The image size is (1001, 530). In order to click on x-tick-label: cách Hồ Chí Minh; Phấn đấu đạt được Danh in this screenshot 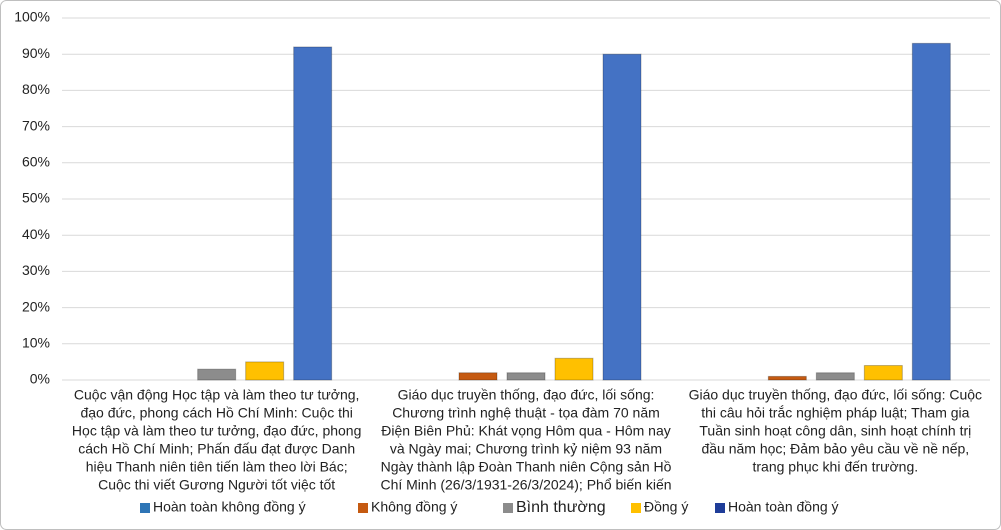, I will do `click(216, 449)`.